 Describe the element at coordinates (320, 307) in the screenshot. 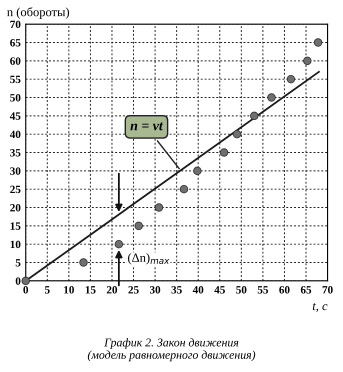

I see `x-axis-title: t, c` at that location.